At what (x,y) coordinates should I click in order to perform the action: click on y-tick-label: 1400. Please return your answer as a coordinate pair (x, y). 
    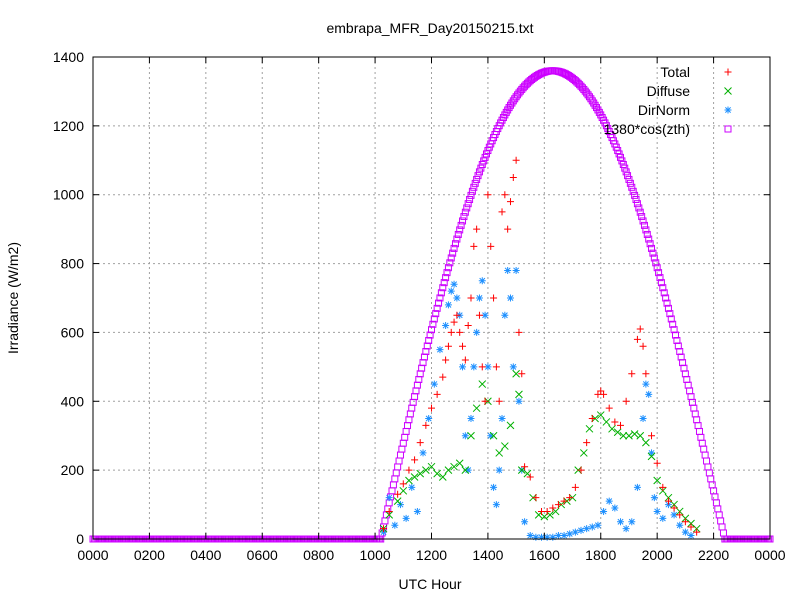
    Looking at the image, I should click on (68, 57).